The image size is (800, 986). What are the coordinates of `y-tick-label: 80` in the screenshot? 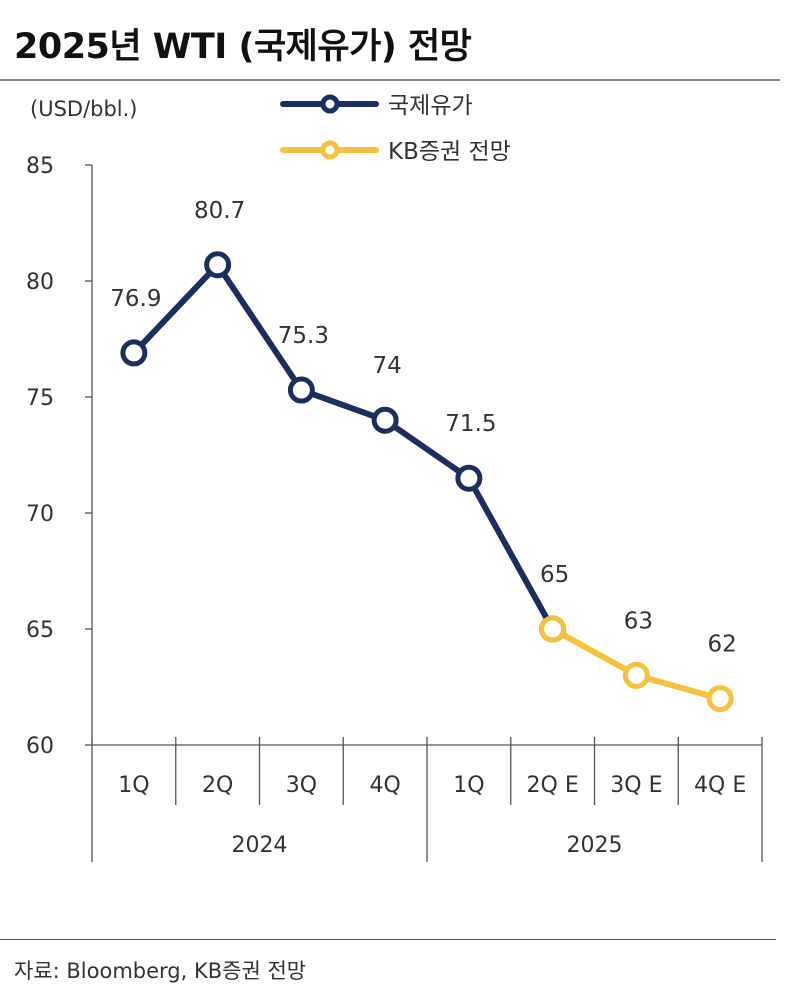 It's located at (40, 282).